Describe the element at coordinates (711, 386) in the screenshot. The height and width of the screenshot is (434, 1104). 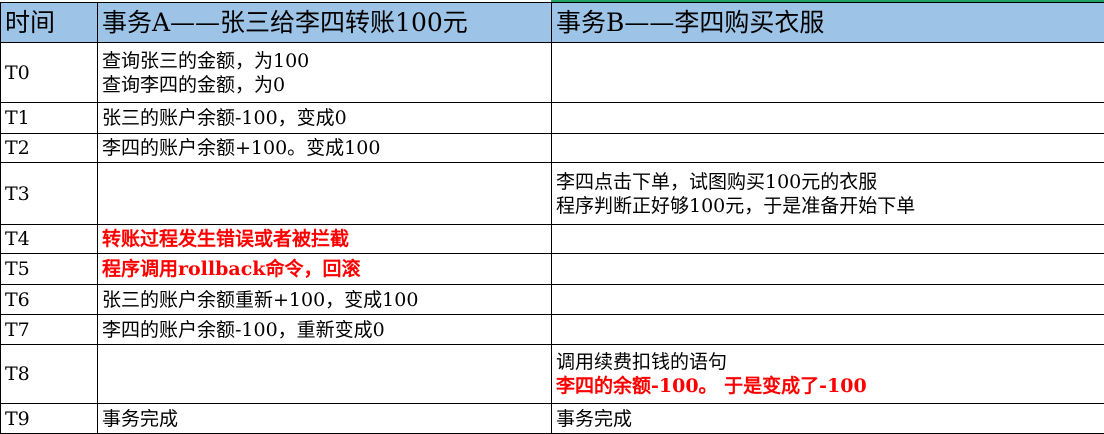
I see `cell-text-line: 李四的余额-100。 于是变成了-100` at that location.